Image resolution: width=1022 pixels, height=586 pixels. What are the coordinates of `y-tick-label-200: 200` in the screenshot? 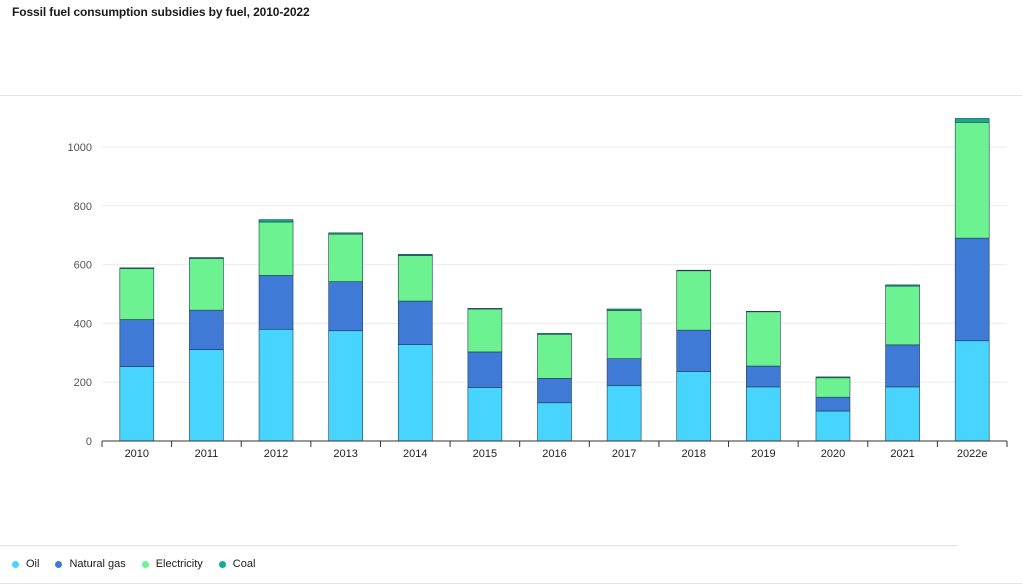 It's located at (83, 383).